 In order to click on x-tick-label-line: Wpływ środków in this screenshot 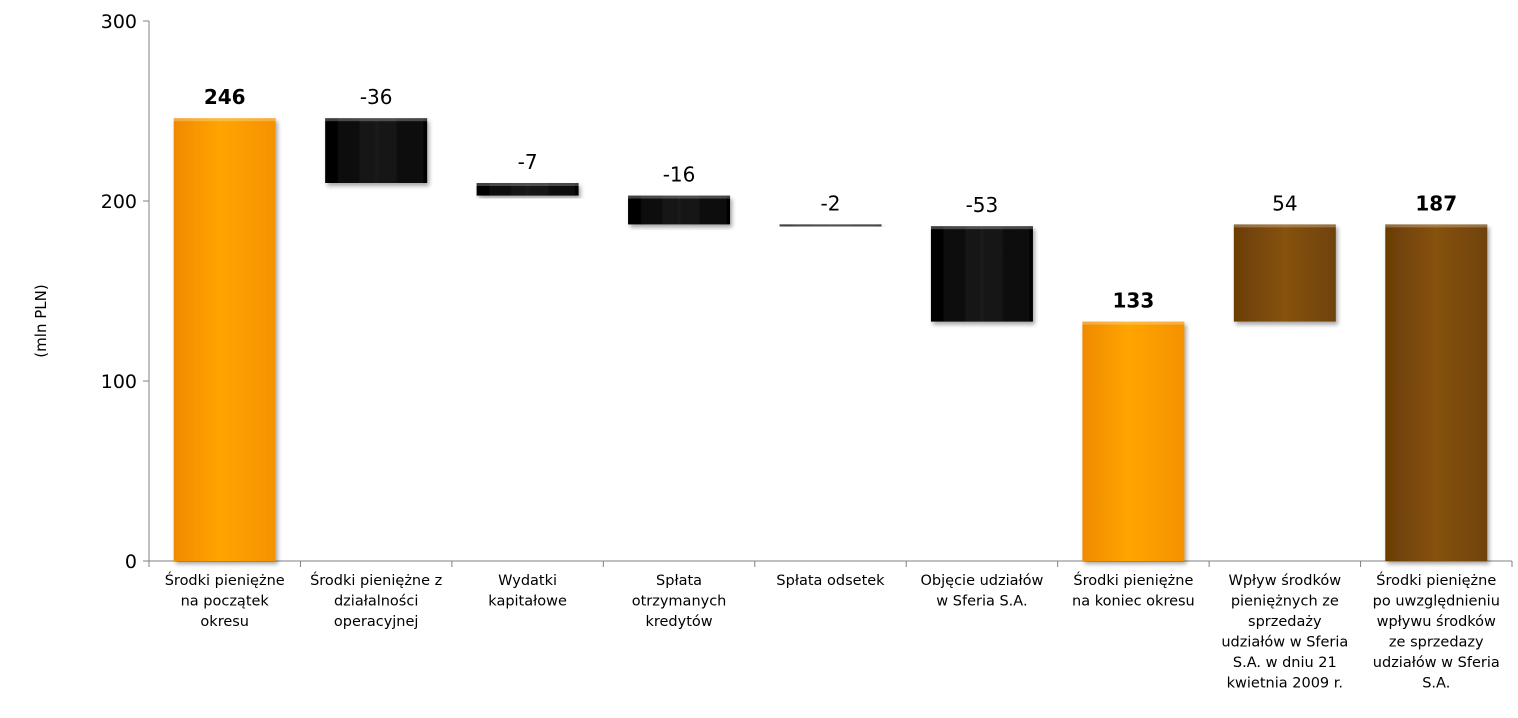, I will do `click(1285, 581)`.